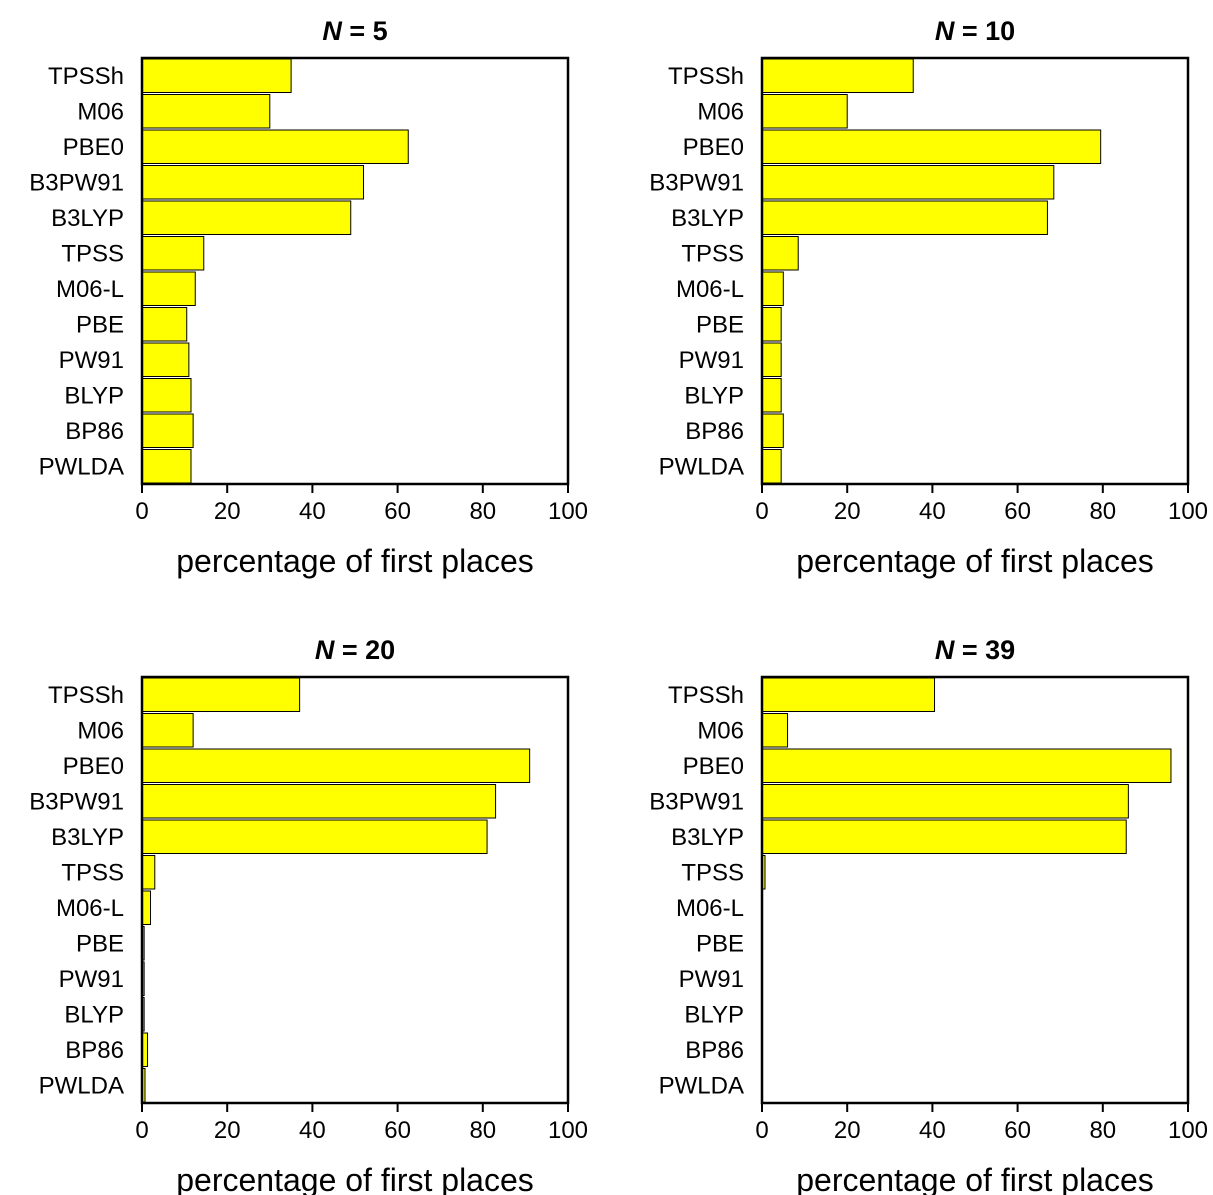 This screenshot has height=1195, width=1213. Describe the element at coordinates (354, 31) in the screenshot. I see `chart-title: N = 5` at that location.